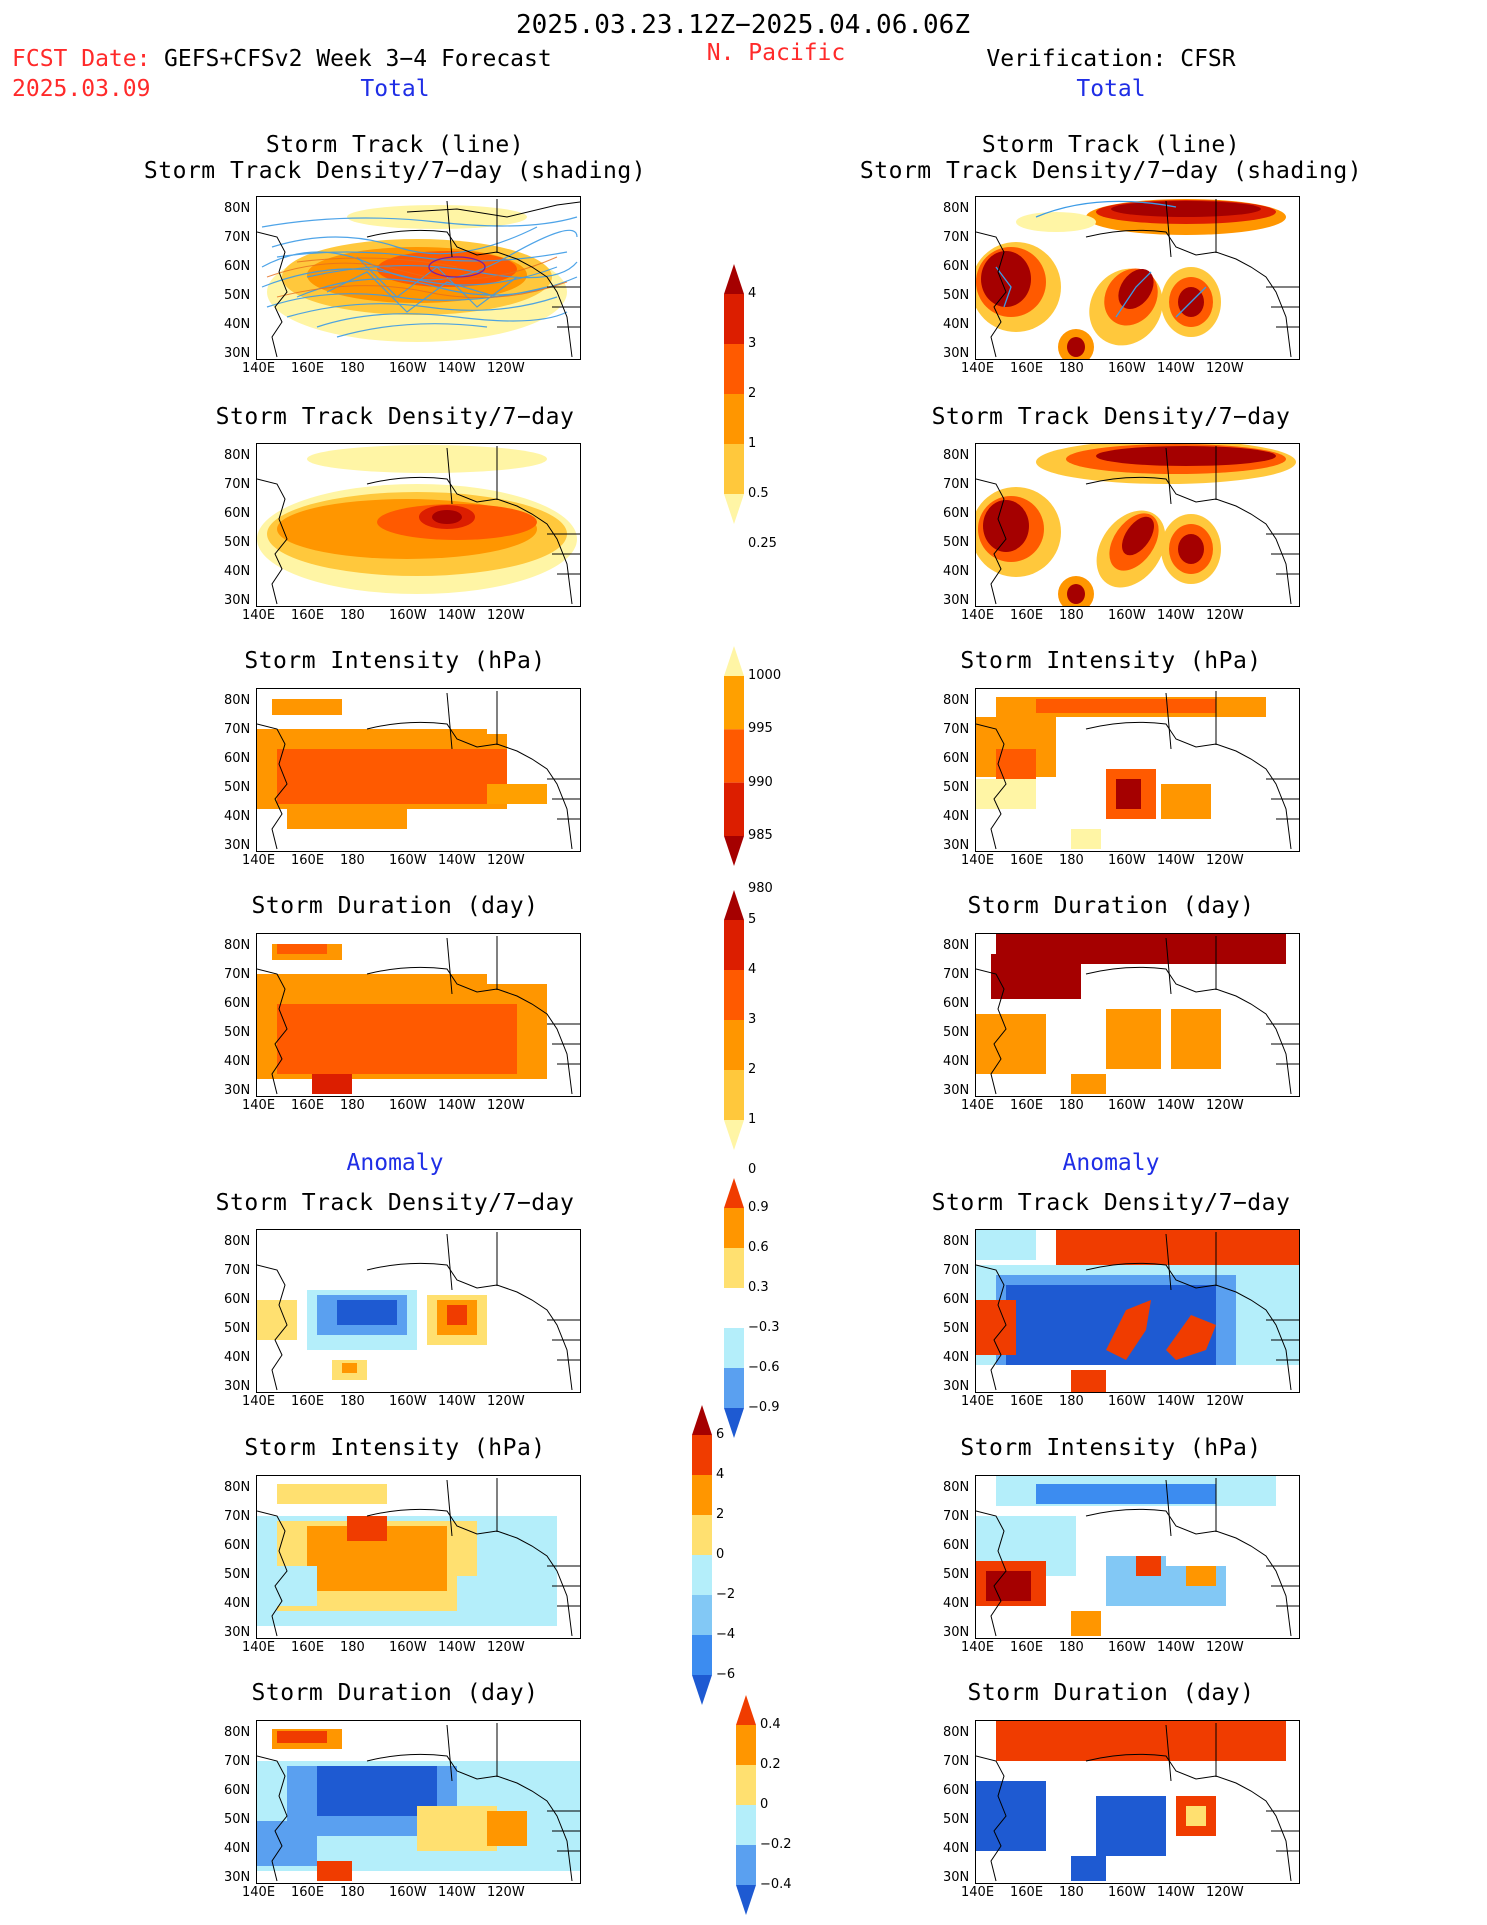 The width and height of the screenshot is (1487, 1925). What do you see at coordinates (1111, 661) in the screenshot?
I see `title-intensity-verif: Storm Intensity (hPa)` at bounding box center [1111, 661].